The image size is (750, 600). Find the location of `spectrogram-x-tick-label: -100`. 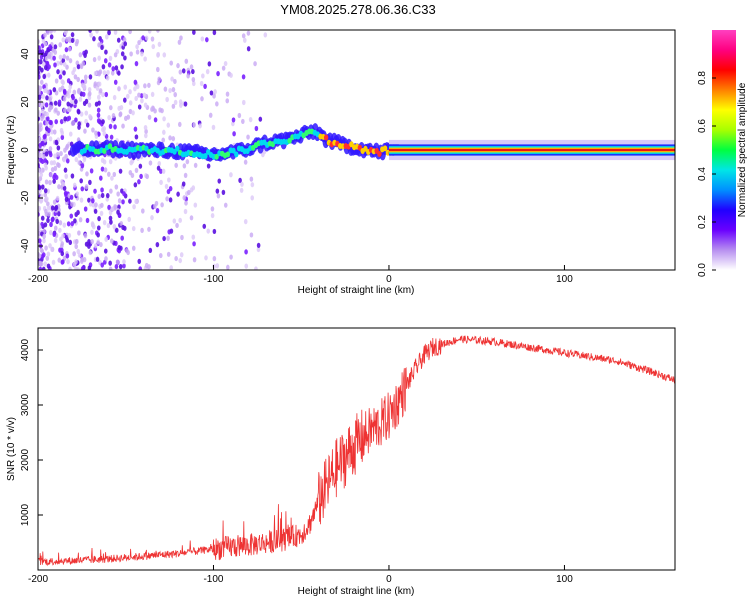

spectrogram-x-tick-label: -100 is located at coordinates (213, 279).